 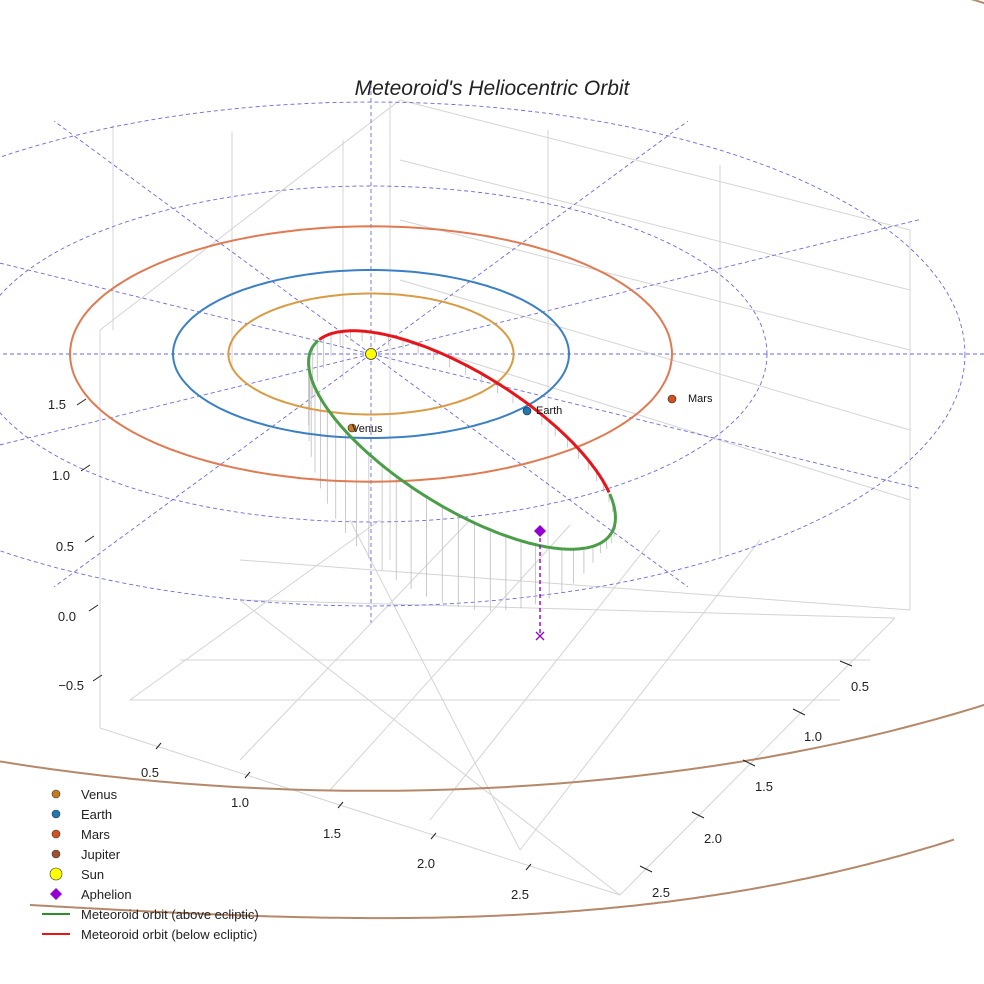 I want to click on orbit-drop-lines, so click(x=462, y=470).